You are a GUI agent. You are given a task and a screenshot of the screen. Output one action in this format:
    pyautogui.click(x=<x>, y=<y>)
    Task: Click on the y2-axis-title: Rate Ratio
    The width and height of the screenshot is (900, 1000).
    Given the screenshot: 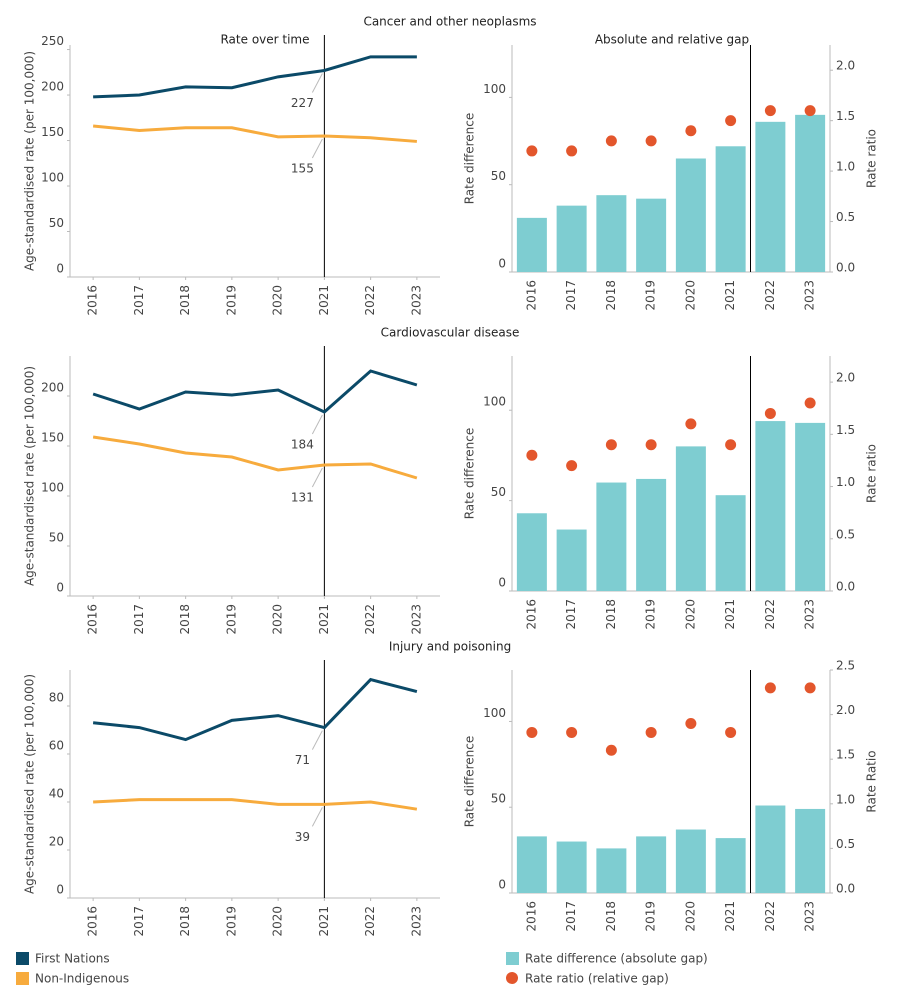 What is the action you would take?
    pyautogui.click(x=872, y=781)
    